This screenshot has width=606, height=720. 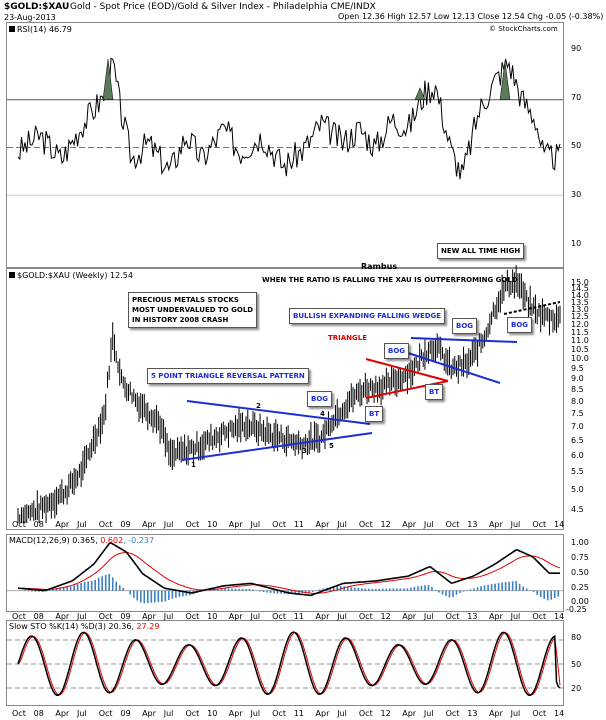 I want to click on price-tick: 13.5, so click(x=580, y=302).